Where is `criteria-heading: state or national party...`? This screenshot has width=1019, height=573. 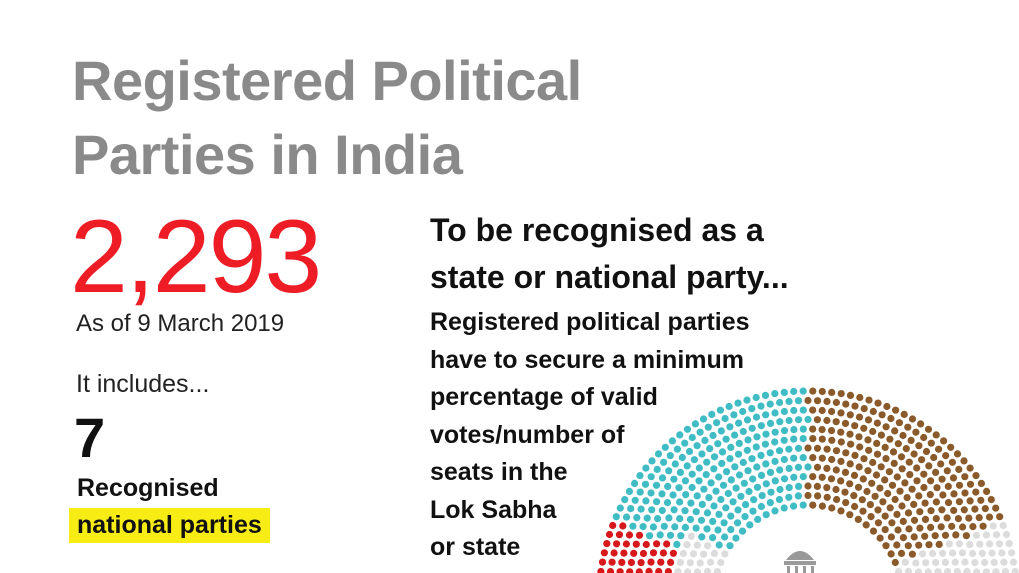
criteria-heading: state or national party... is located at coordinates (609, 277).